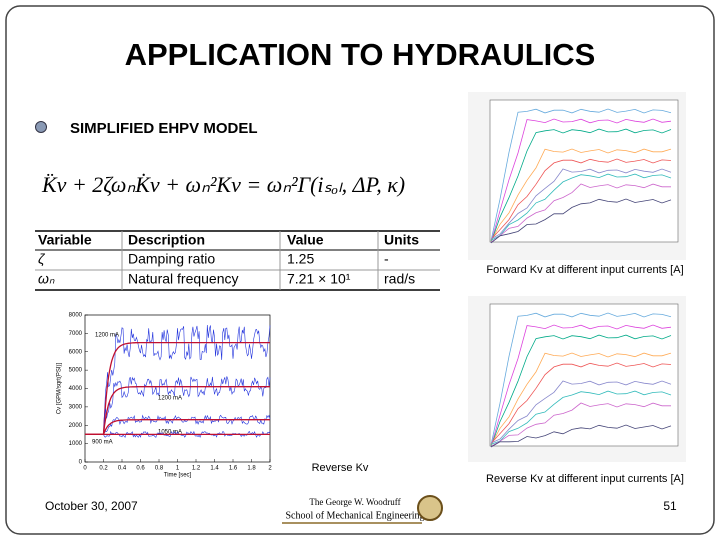 The height and width of the screenshot is (540, 720). I want to click on y-tick-label: 0, so click(81, 463).